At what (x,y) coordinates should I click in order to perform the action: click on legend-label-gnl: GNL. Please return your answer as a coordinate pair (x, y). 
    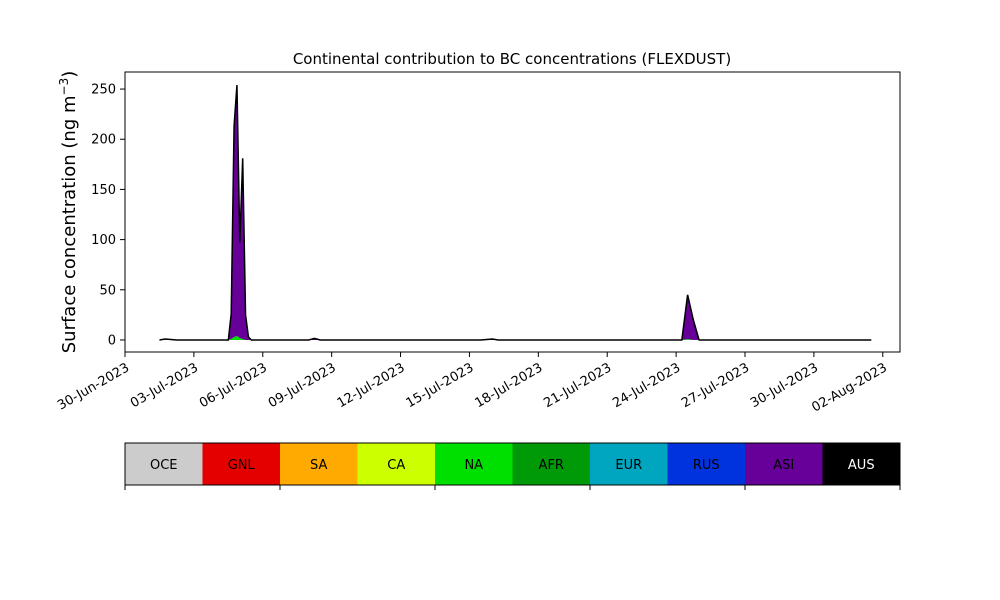
    Looking at the image, I should click on (242, 465).